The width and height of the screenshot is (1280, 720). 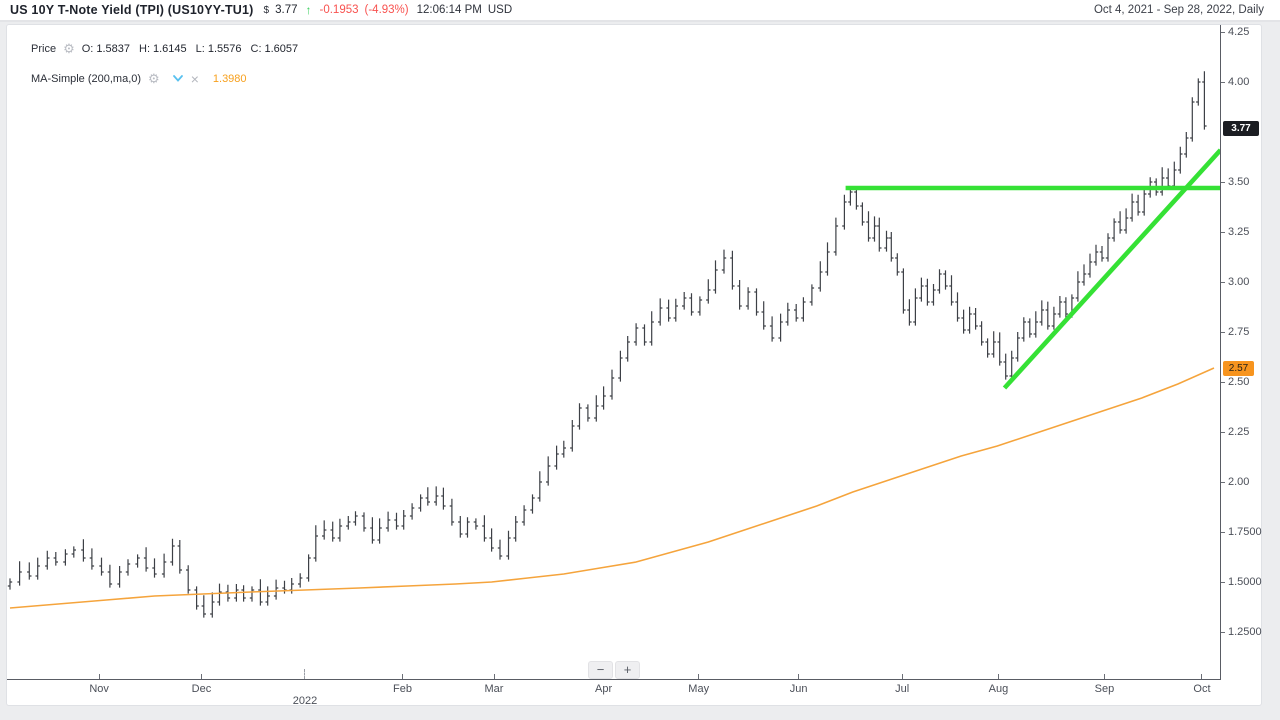 What do you see at coordinates (1239, 382) in the screenshot?
I see `y-axis-label: 2.50` at bounding box center [1239, 382].